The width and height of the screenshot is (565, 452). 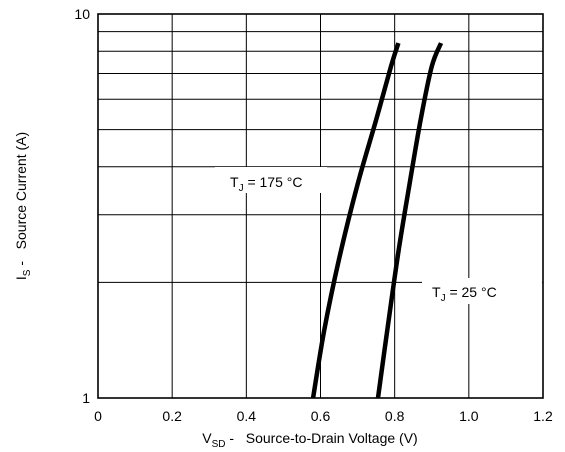 I want to click on x-tick-label: 0.6, so click(x=321, y=416).